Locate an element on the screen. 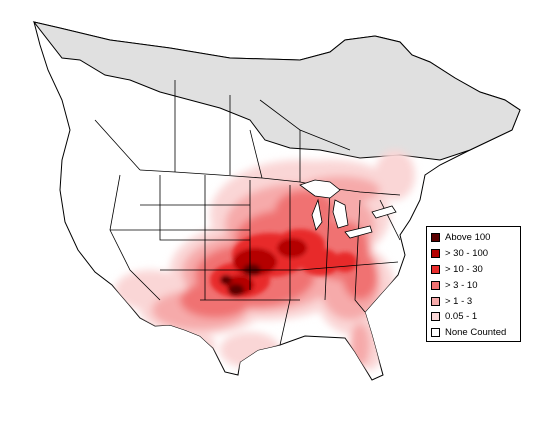 Image resolution: width=553 pixels, height=427 pixels. legend-label: > 30 - 100 is located at coordinates (467, 254).